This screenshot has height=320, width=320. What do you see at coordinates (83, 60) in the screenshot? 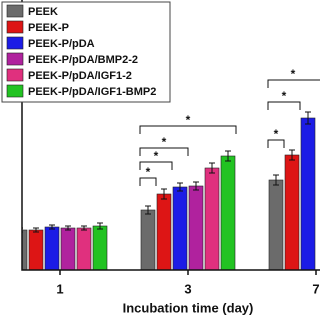
I see `legend-label: PEEK-P/pDA/BMP2-2` at bounding box center [83, 60].